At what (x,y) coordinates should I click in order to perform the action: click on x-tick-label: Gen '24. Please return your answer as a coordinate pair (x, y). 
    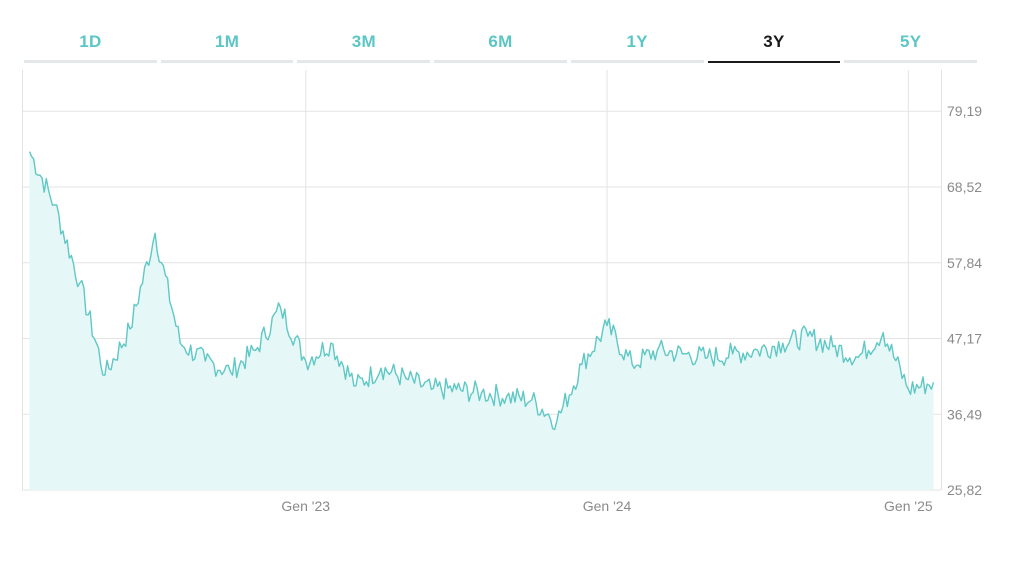
    Looking at the image, I should click on (607, 506).